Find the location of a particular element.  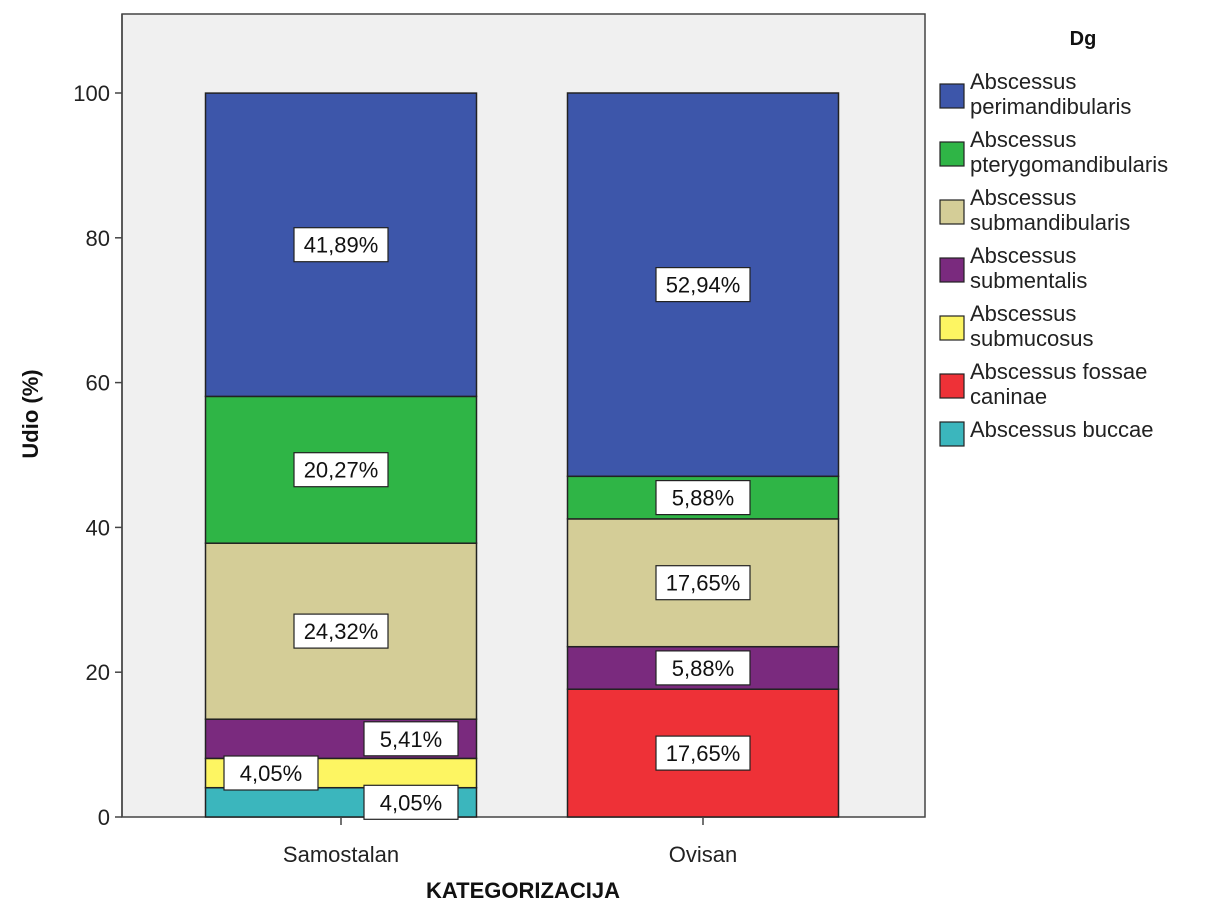

data-label: 41,89% is located at coordinates (341, 245).